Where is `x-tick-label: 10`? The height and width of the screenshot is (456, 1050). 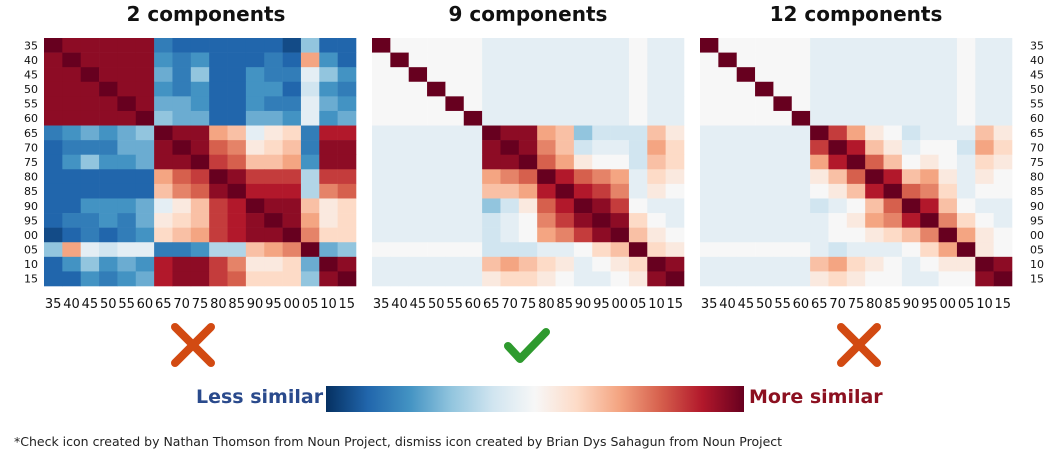 x-tick-label: 10 is located at coordinates (656, 304).